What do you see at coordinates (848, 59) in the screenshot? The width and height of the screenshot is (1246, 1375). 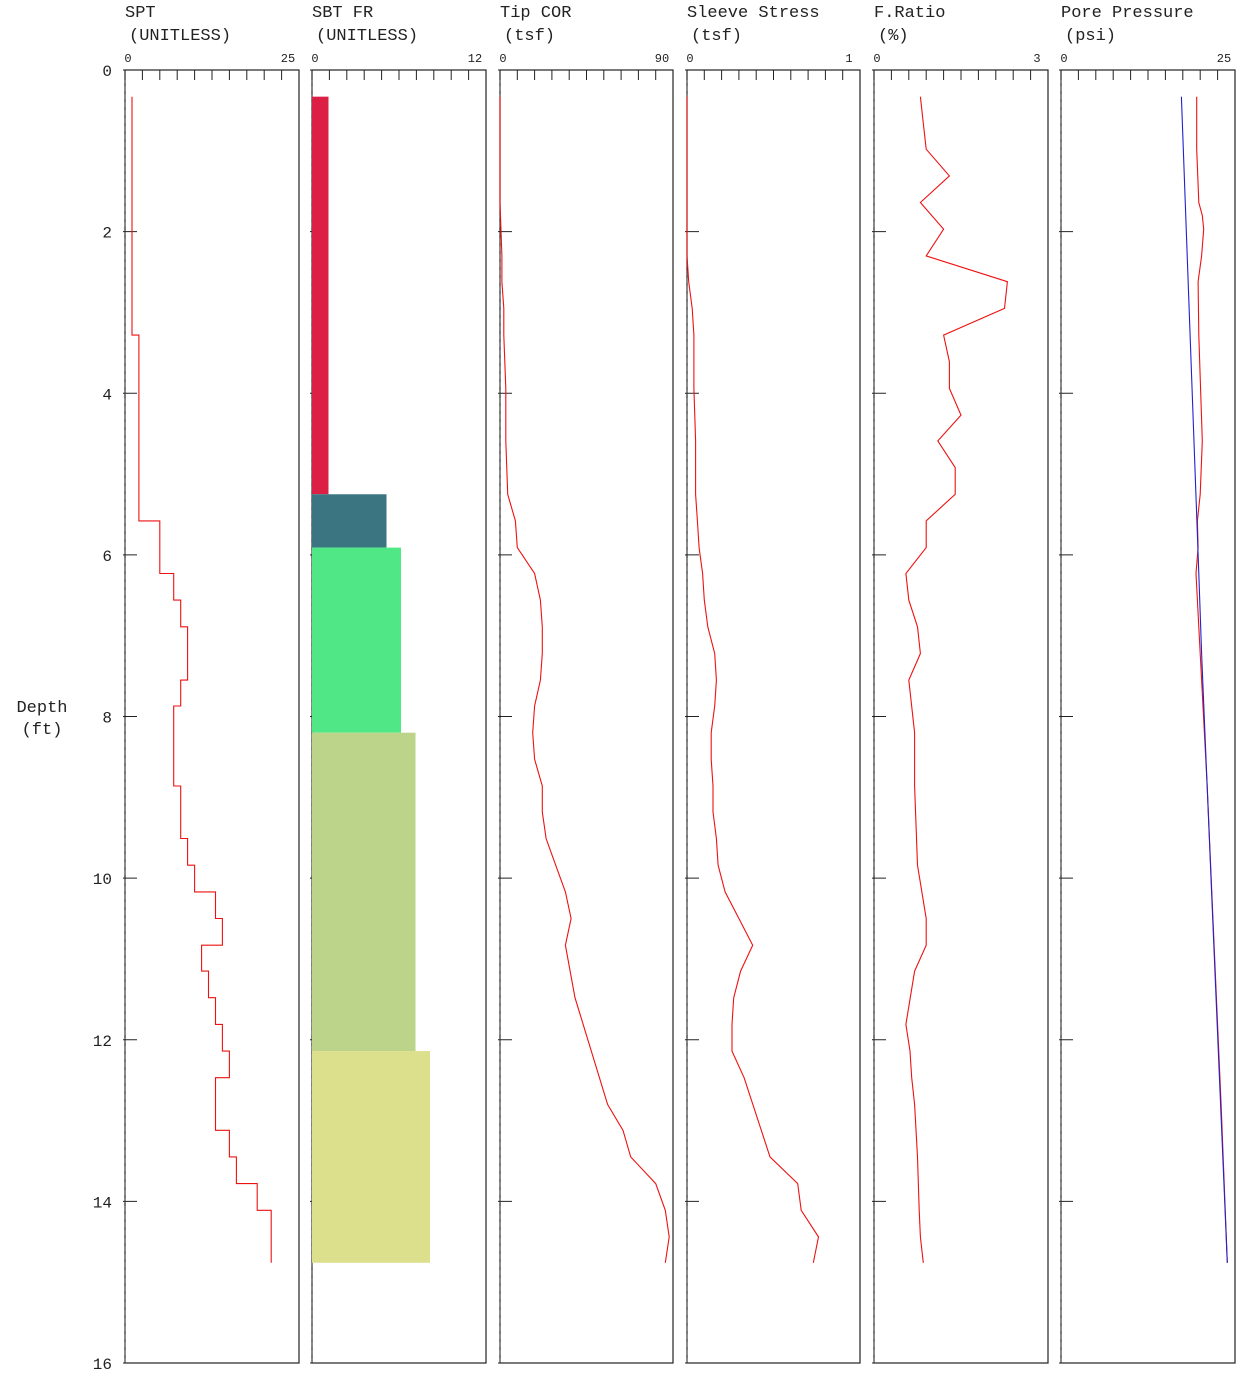 I see `x-max-label: 1` at bounding box center [848, 59].